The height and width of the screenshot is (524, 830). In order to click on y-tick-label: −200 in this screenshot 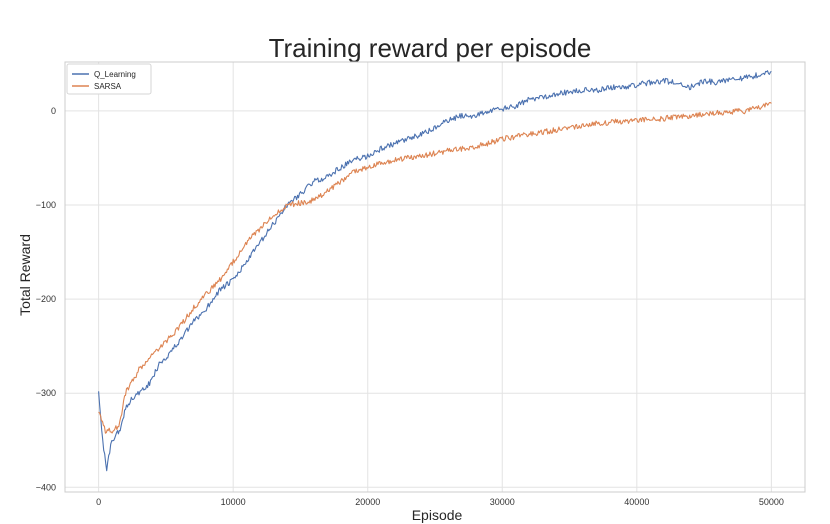, I will do `click(46, 299)`.